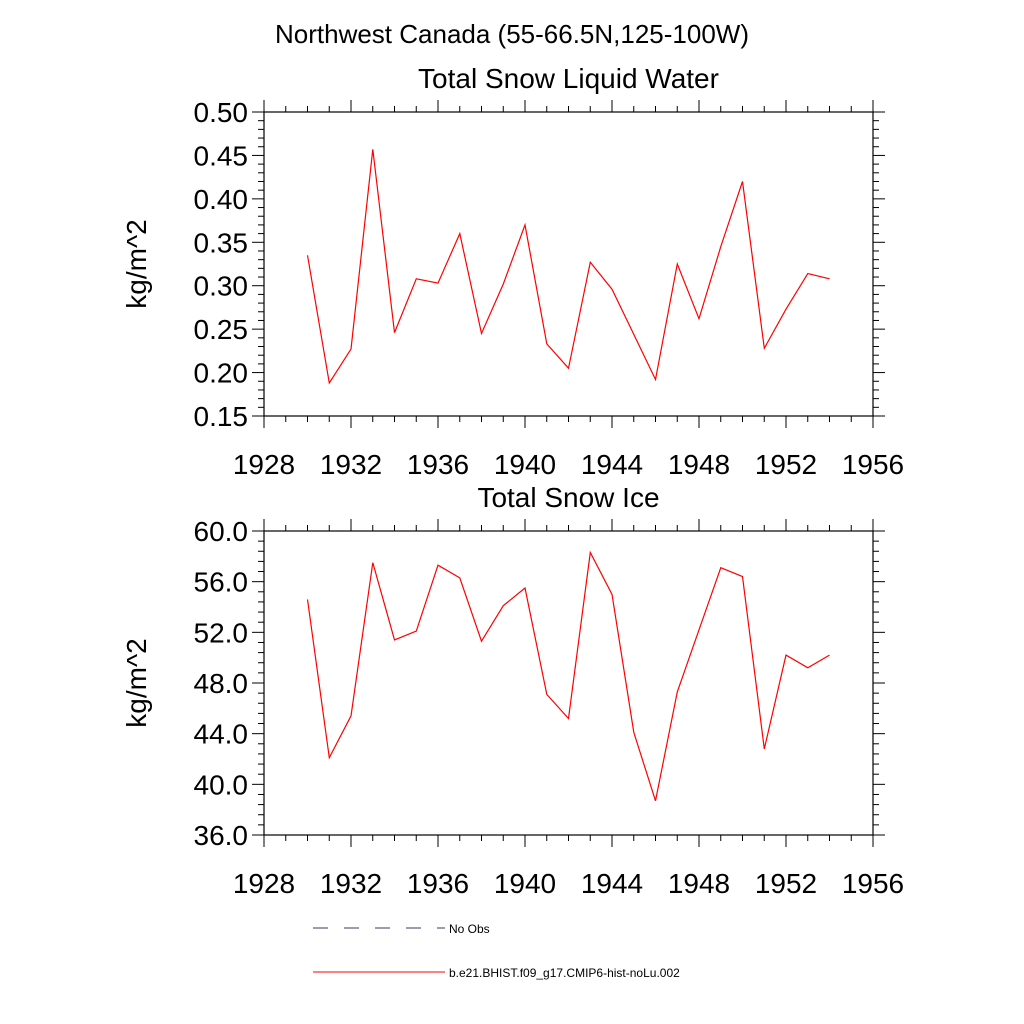 The image size is (1024, 1024). What do you see at coordinates (221, 242) in the screenshot?
I see `y-tick-label: 0.35` at bounding box center [221, 242].